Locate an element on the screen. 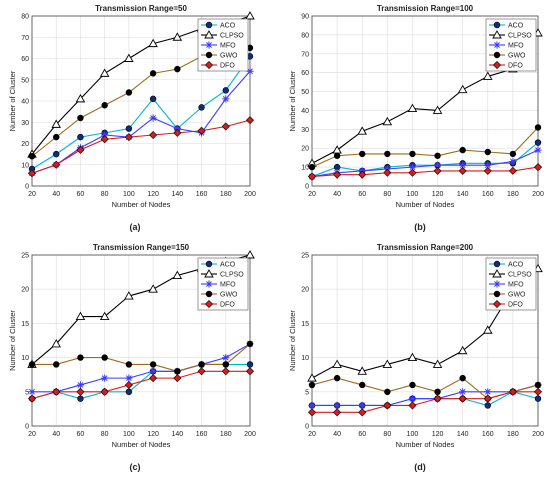  y-tick-label: 60 is located at coordinates (25, 59).